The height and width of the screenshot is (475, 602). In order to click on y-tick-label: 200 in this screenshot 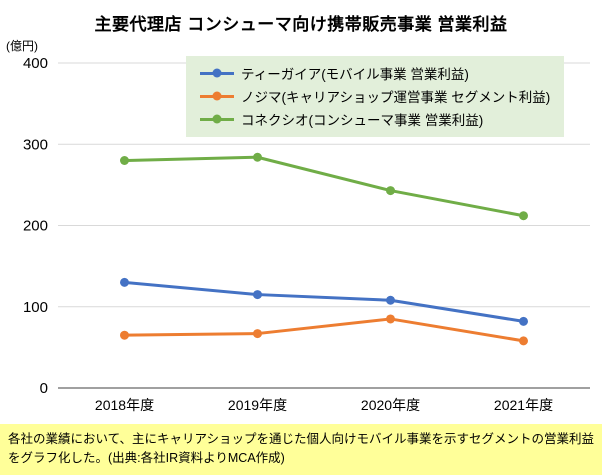, I will do `click(35, 226)`.